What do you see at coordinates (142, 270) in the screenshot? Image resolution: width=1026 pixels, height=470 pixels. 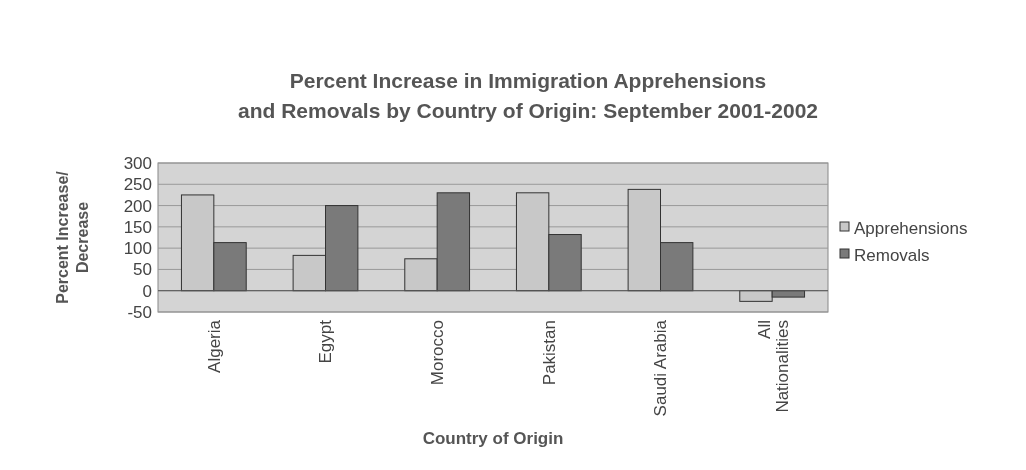 I see `y-tick-label: 50` at bounding box center [142, 270].